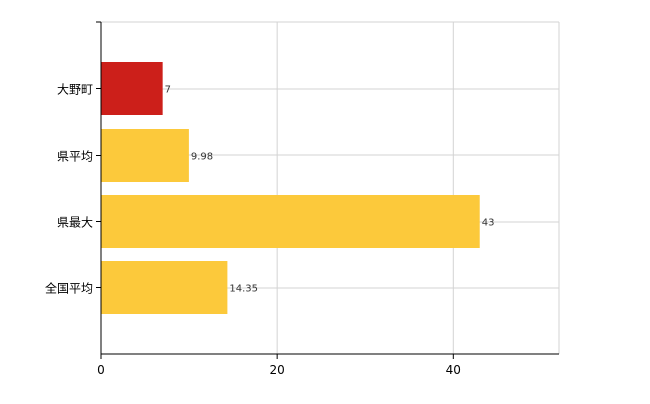 The height and width of the screenshot is (404, 650). I want to click on x-tick-label: 20, so click(277, 370).